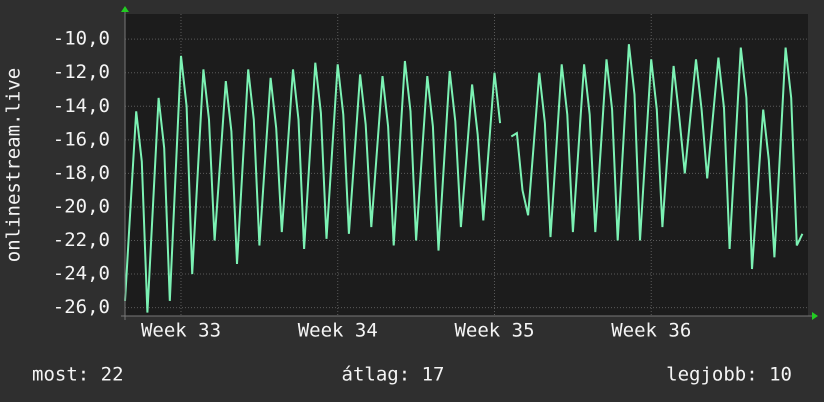 The image size is (824, 402). What do you see at coordinates (81, 139) in the screenshot?
I see `y-tick-label: -16,0` at bounding box center [81, 139].